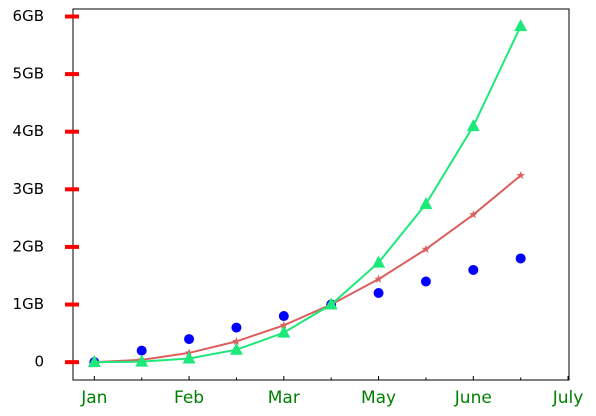 The height and width of the screenshot is (416, 596). I want to click on y-tick-label: 1GB, so click(28, 304).